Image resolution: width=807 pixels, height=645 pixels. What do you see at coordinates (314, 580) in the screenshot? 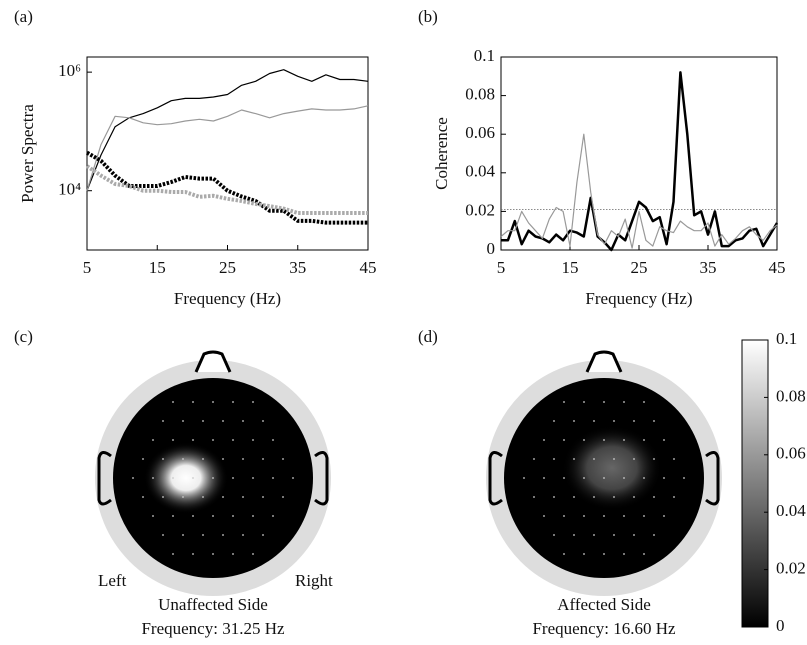
I see `side-label: Right` at bounding box center [314, 580].